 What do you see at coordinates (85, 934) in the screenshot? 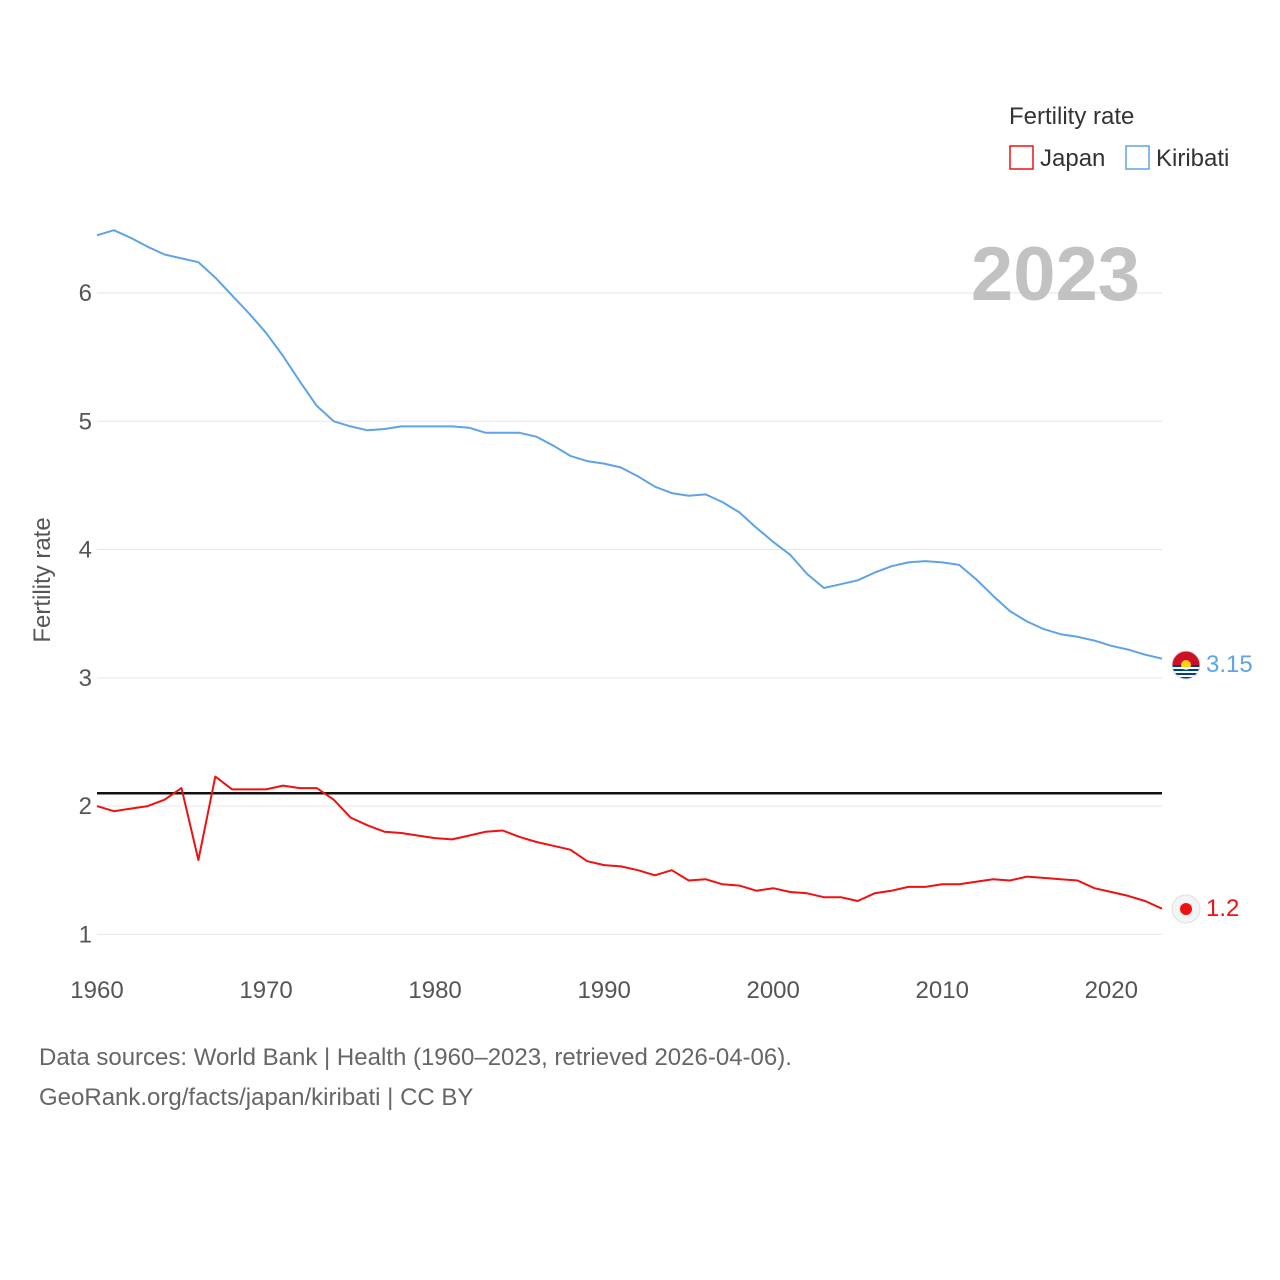
I see `y-tick-label-1: 1` at bounding box center [85, 934].